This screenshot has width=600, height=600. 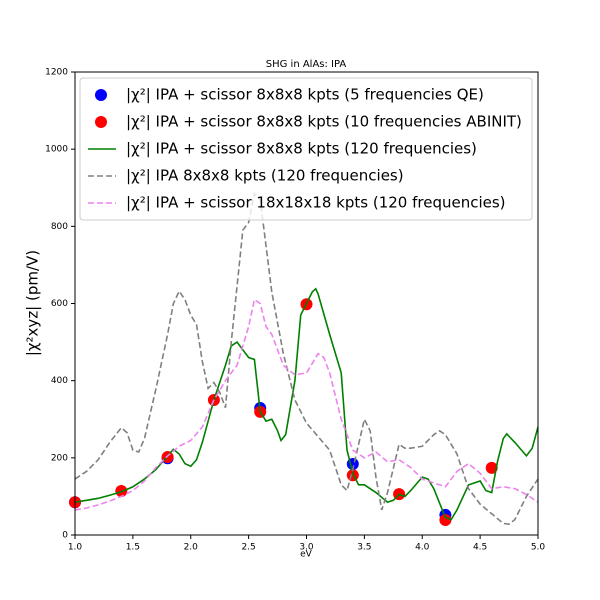 I want to click on y-tick-label: 1200, so click(x=56, y=73).